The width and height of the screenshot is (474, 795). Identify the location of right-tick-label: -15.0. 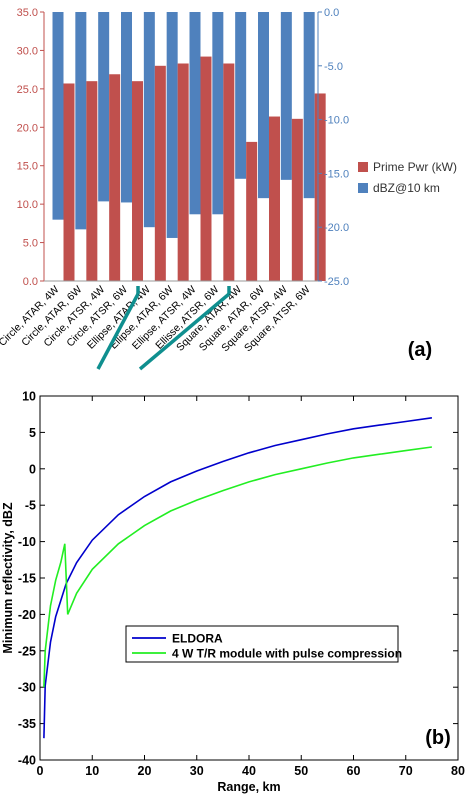
(336, 174).